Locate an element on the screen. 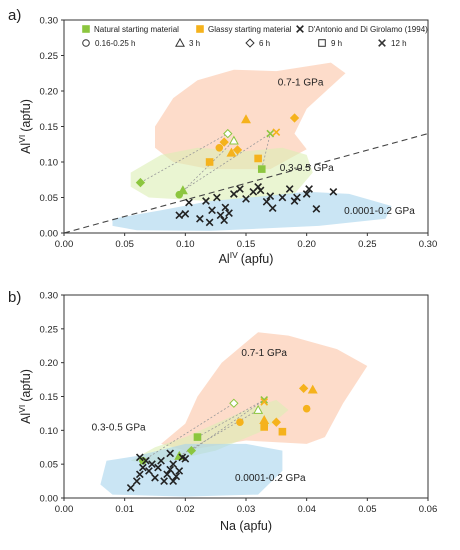 The width and height of the screenshot is (460, 550). y-axis-label-main: Al is located at coordinates (26, 418).